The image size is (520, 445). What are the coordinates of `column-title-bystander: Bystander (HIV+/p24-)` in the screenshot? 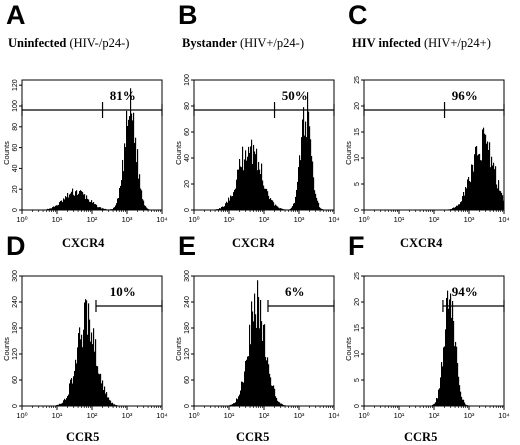 It's located at (243, 43).